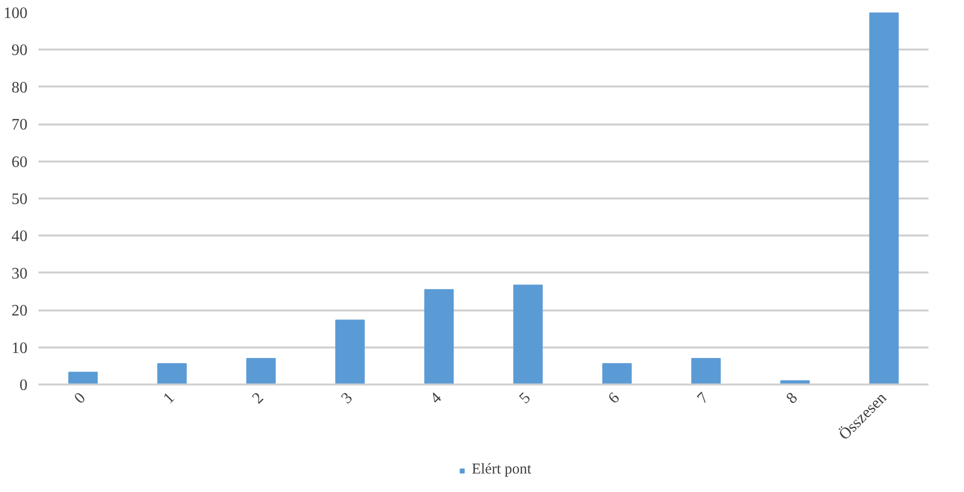 The height and width of the screenshot is (492, 964). What do you see at coordinates (20, 348) in the screenshot?
I see `y-tick-label: 10` at bounding box center [20, 348].